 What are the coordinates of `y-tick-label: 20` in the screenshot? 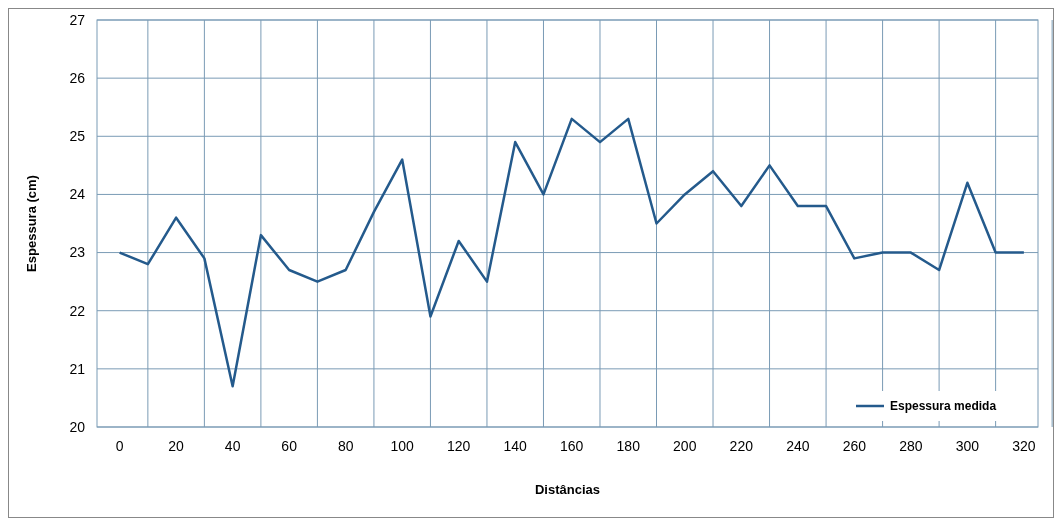 It's located at (77, 426).